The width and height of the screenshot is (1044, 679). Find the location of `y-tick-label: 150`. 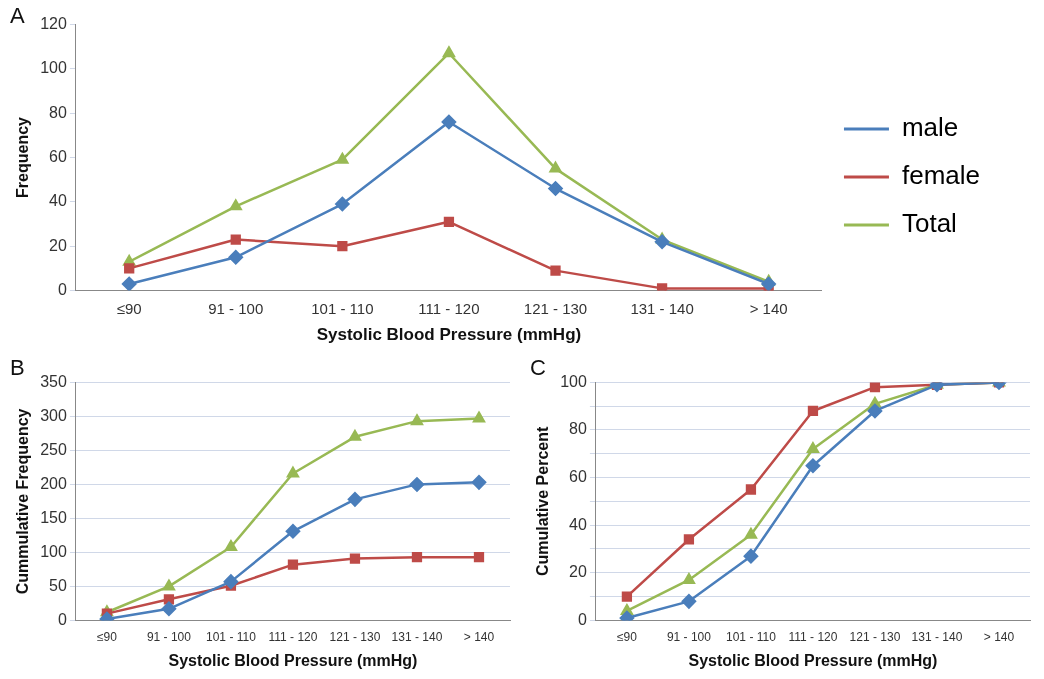

y-tick-label: 150 is located at coordinates (53, 517).